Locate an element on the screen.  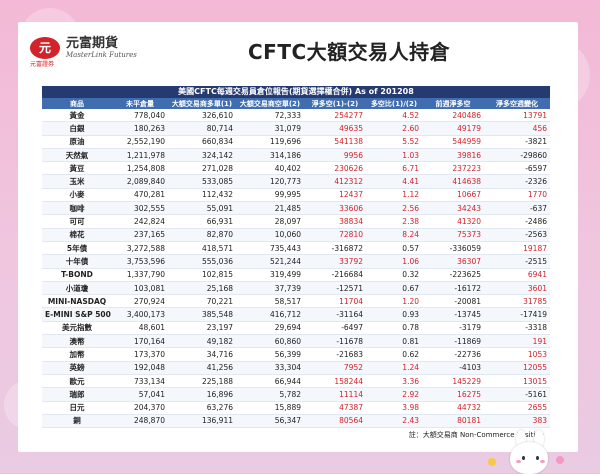
cell-ratio: 1.24 is located at coordinates (394, 368).